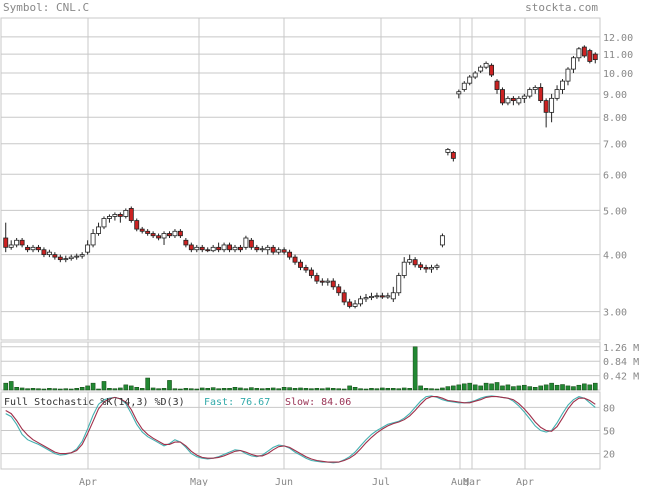 The width and height of the screenshot is (655, 490). What do you see at coordinates (609, 432) in the screenshot?
I see `stochastic-tick-label: 50` at bounding box center [609, 432].